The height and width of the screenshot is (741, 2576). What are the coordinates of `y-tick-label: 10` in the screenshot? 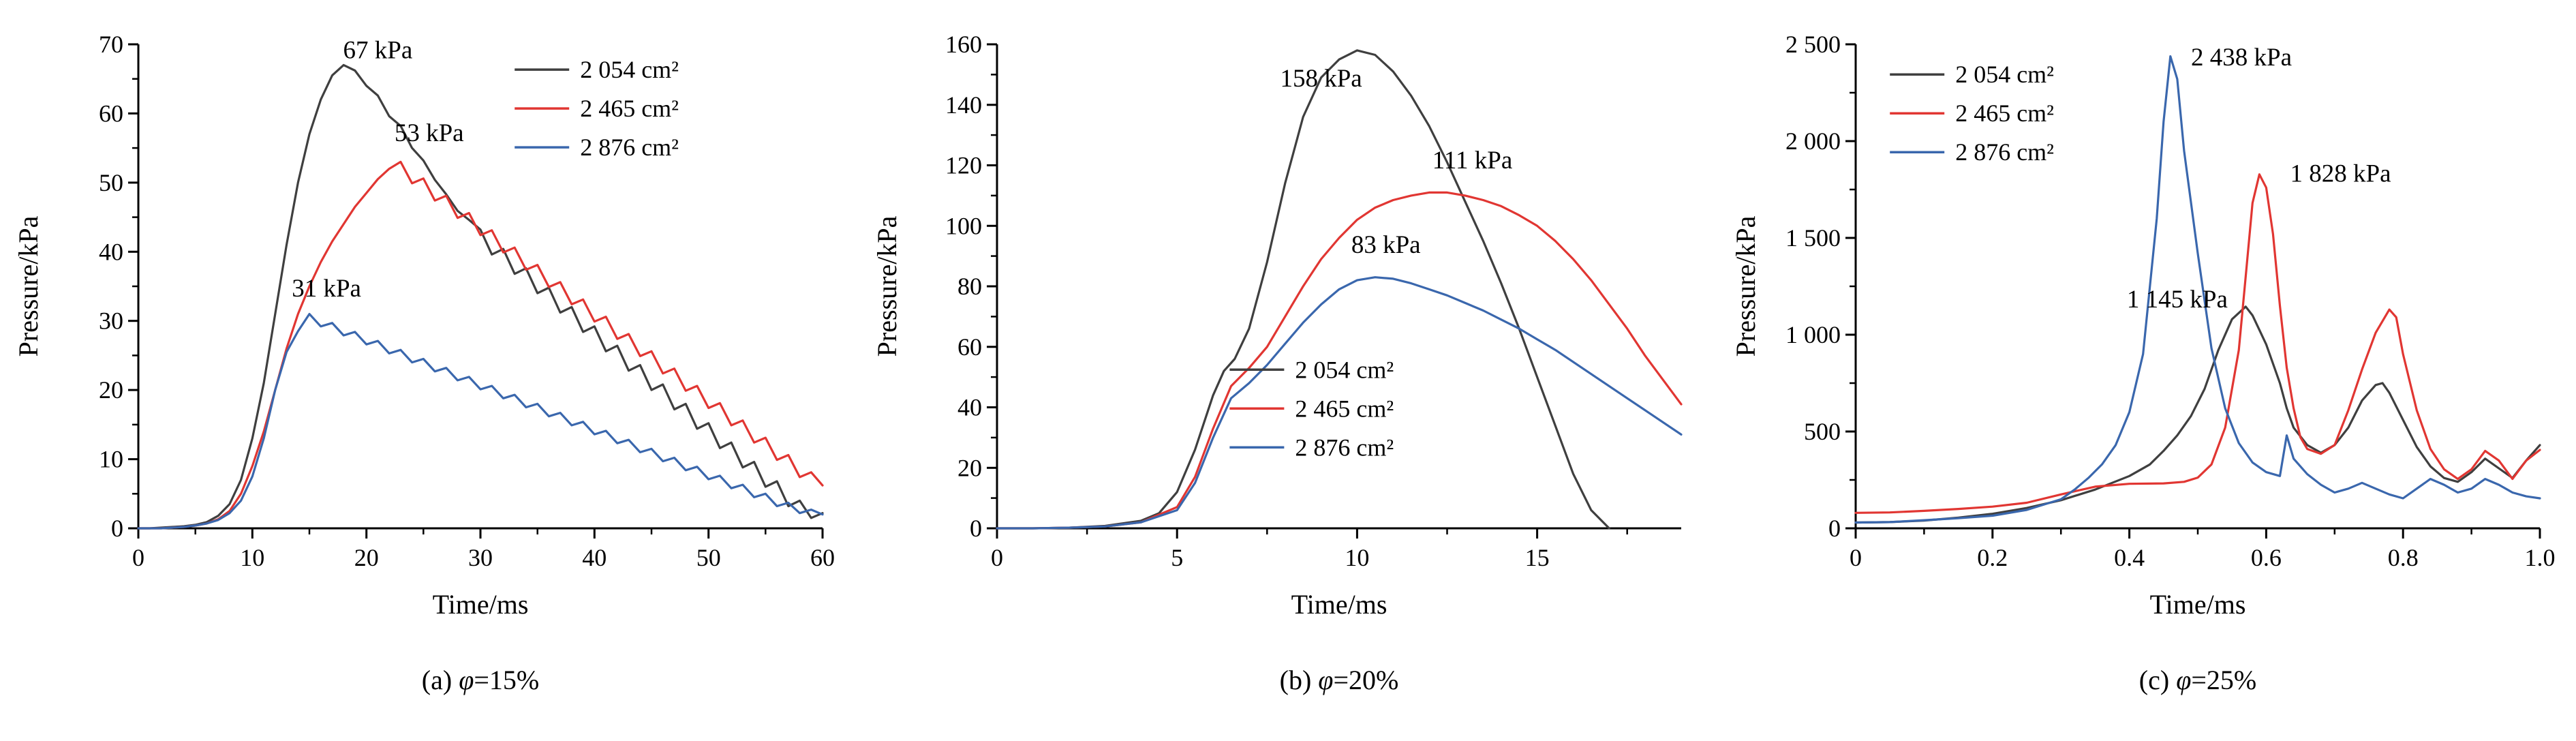 It's located at (111, 459).